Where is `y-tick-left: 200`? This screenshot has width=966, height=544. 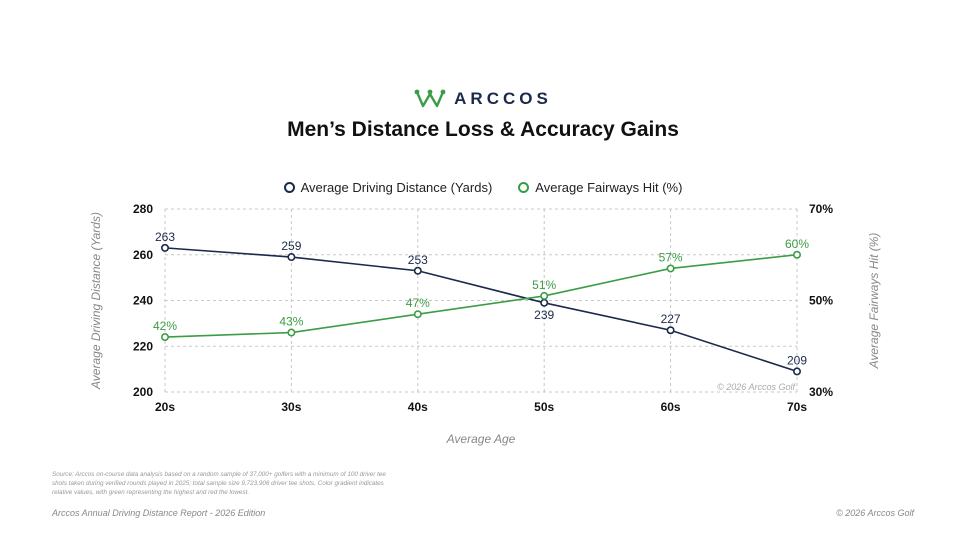
y-tick-left: 200 is located at coordinates (143, 392).